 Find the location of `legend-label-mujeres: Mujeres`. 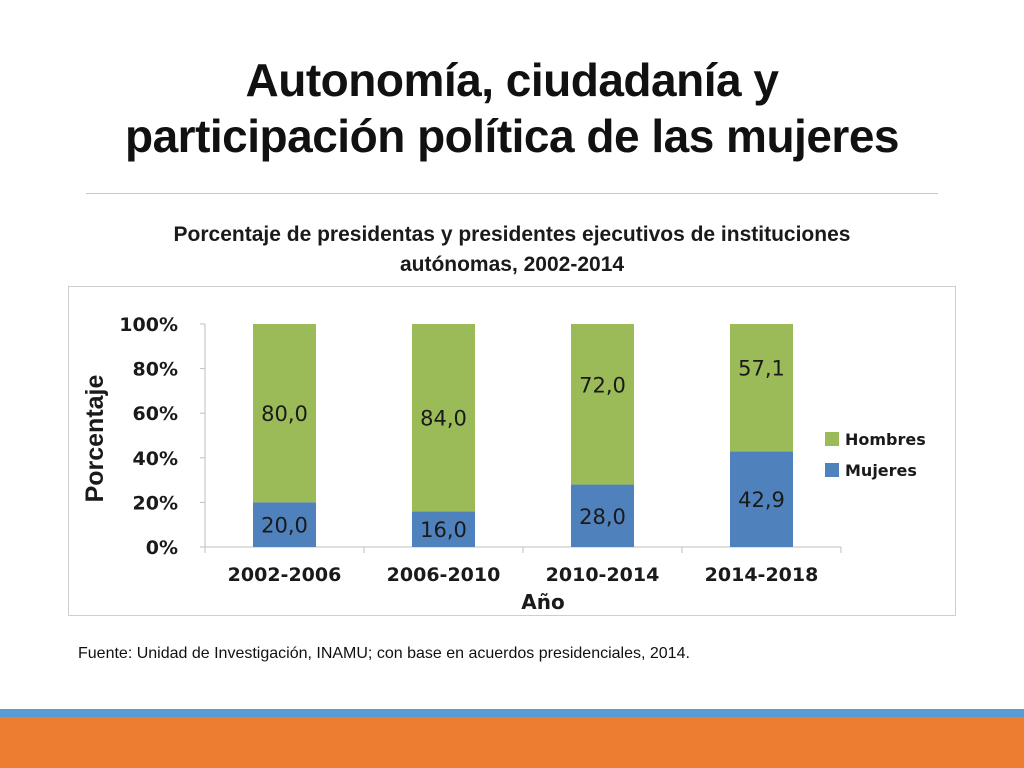

legend-label-mujeres: Mujeres is located at coordinates (881, 470).